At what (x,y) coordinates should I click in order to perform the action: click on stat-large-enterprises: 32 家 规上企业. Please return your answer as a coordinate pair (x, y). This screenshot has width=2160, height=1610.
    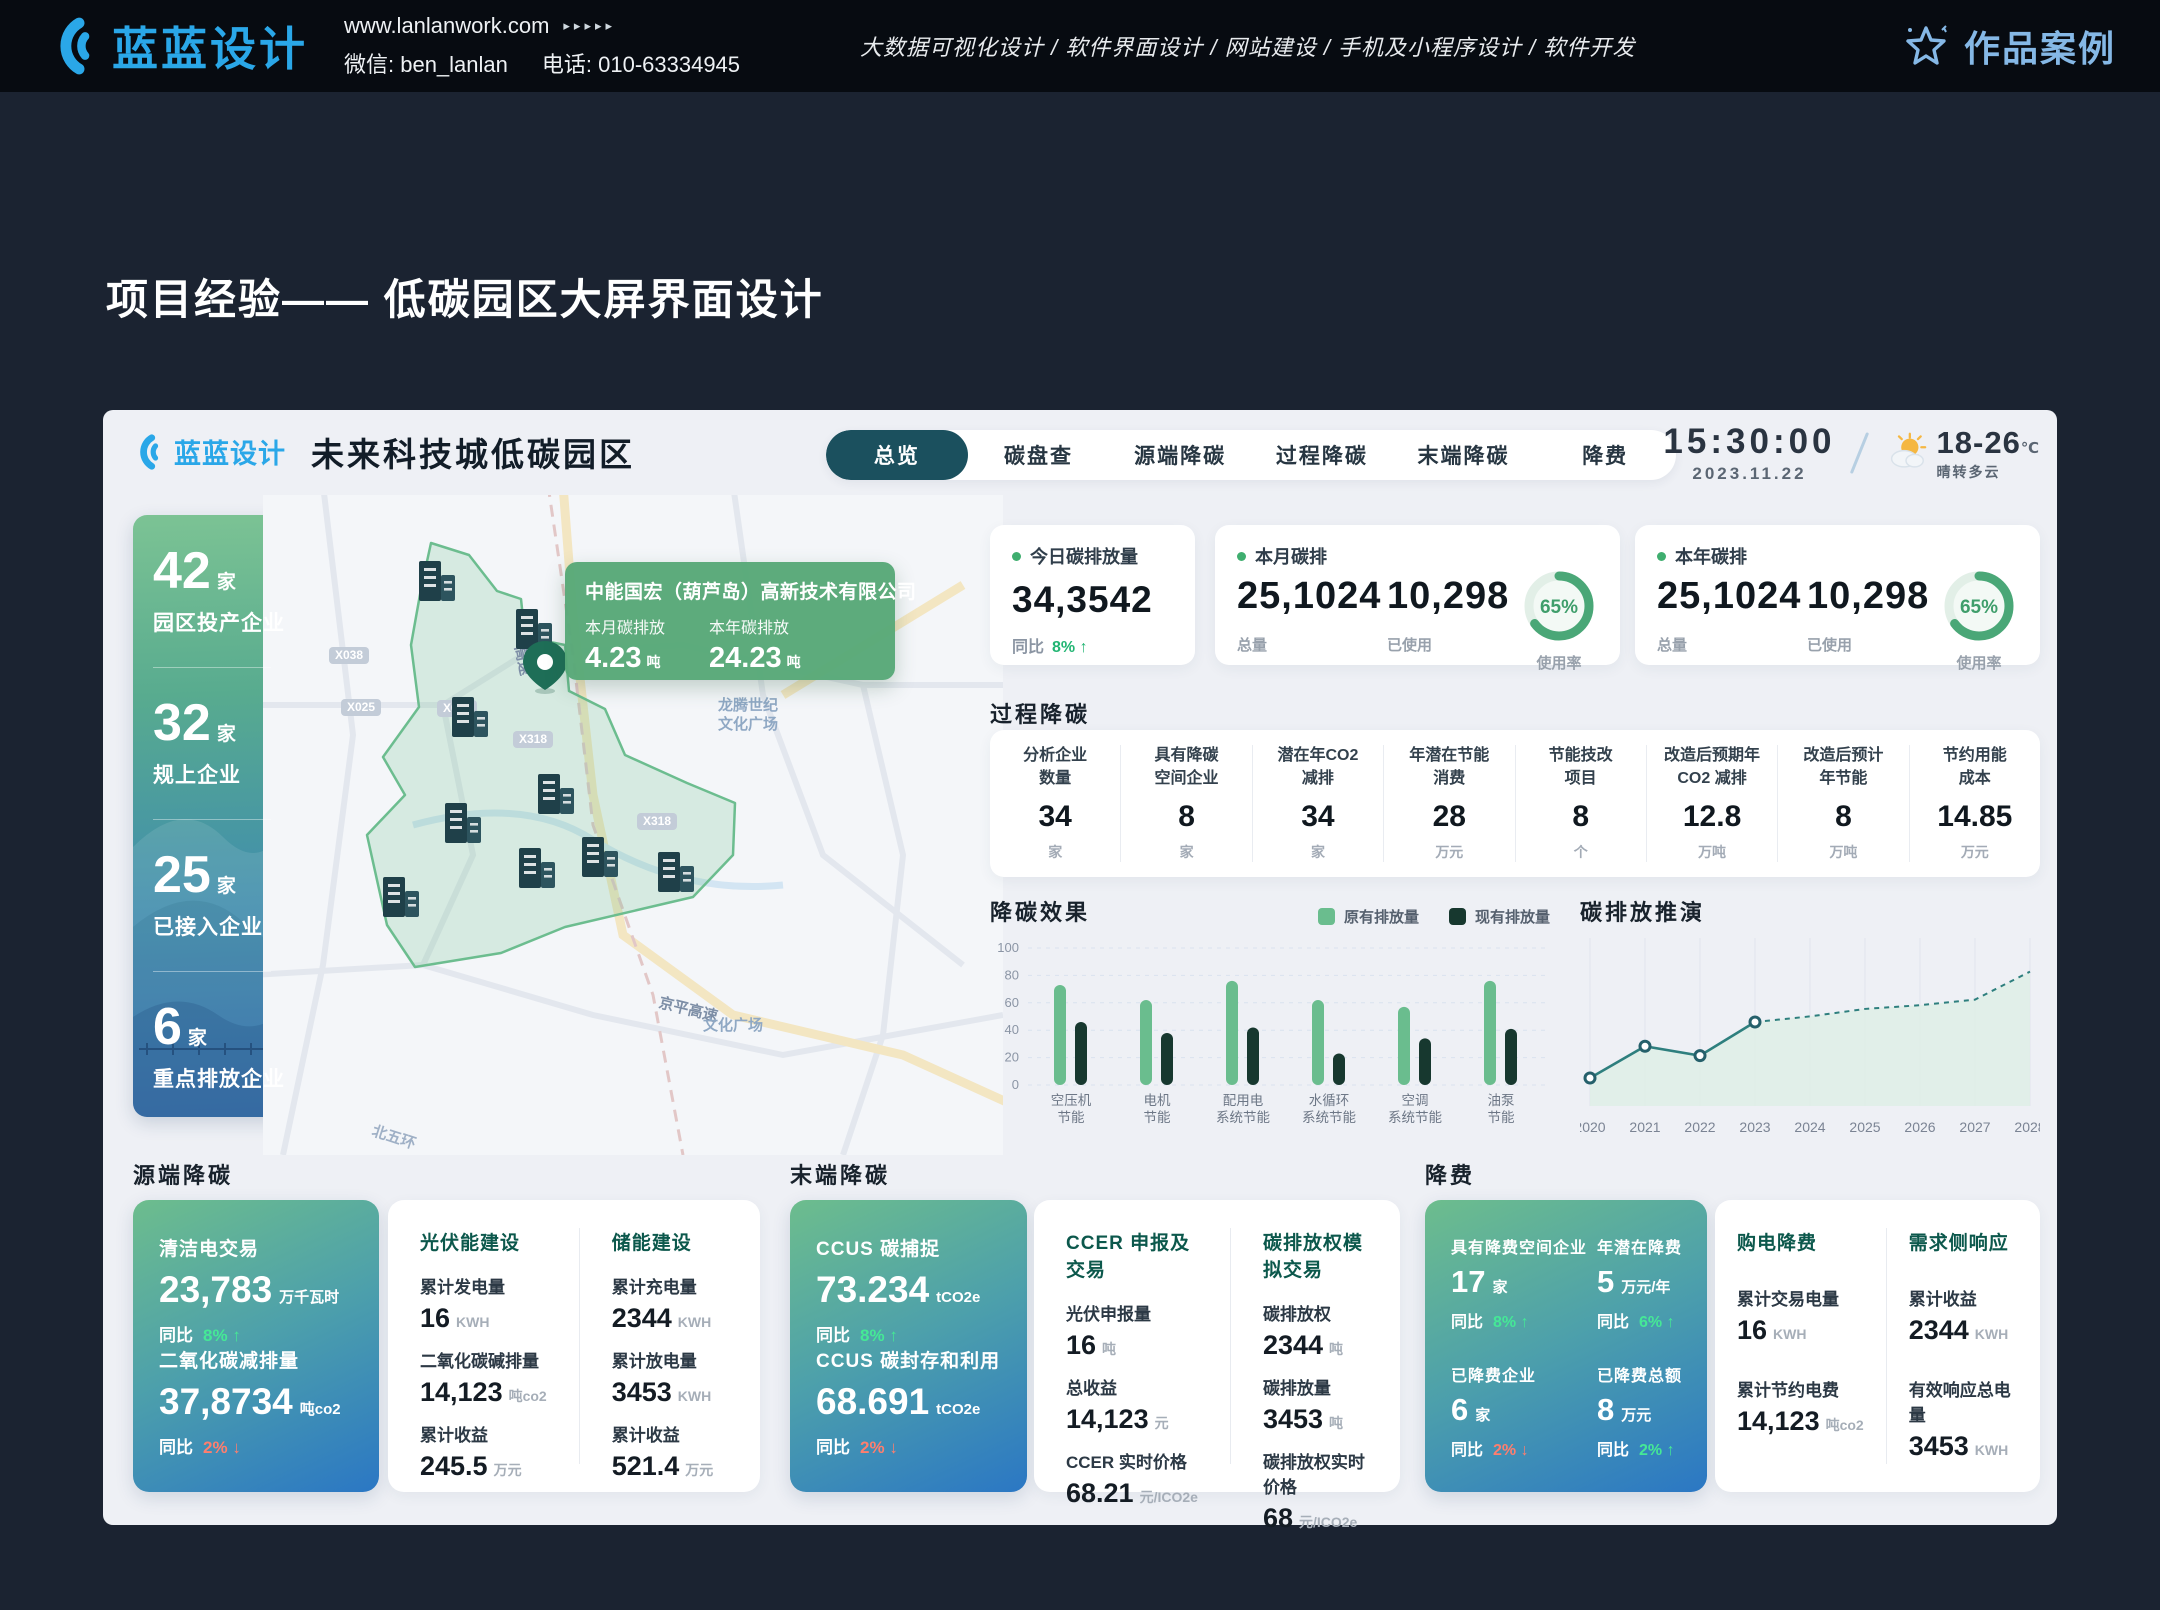
    Looking at the image, I should click on (197, 740).